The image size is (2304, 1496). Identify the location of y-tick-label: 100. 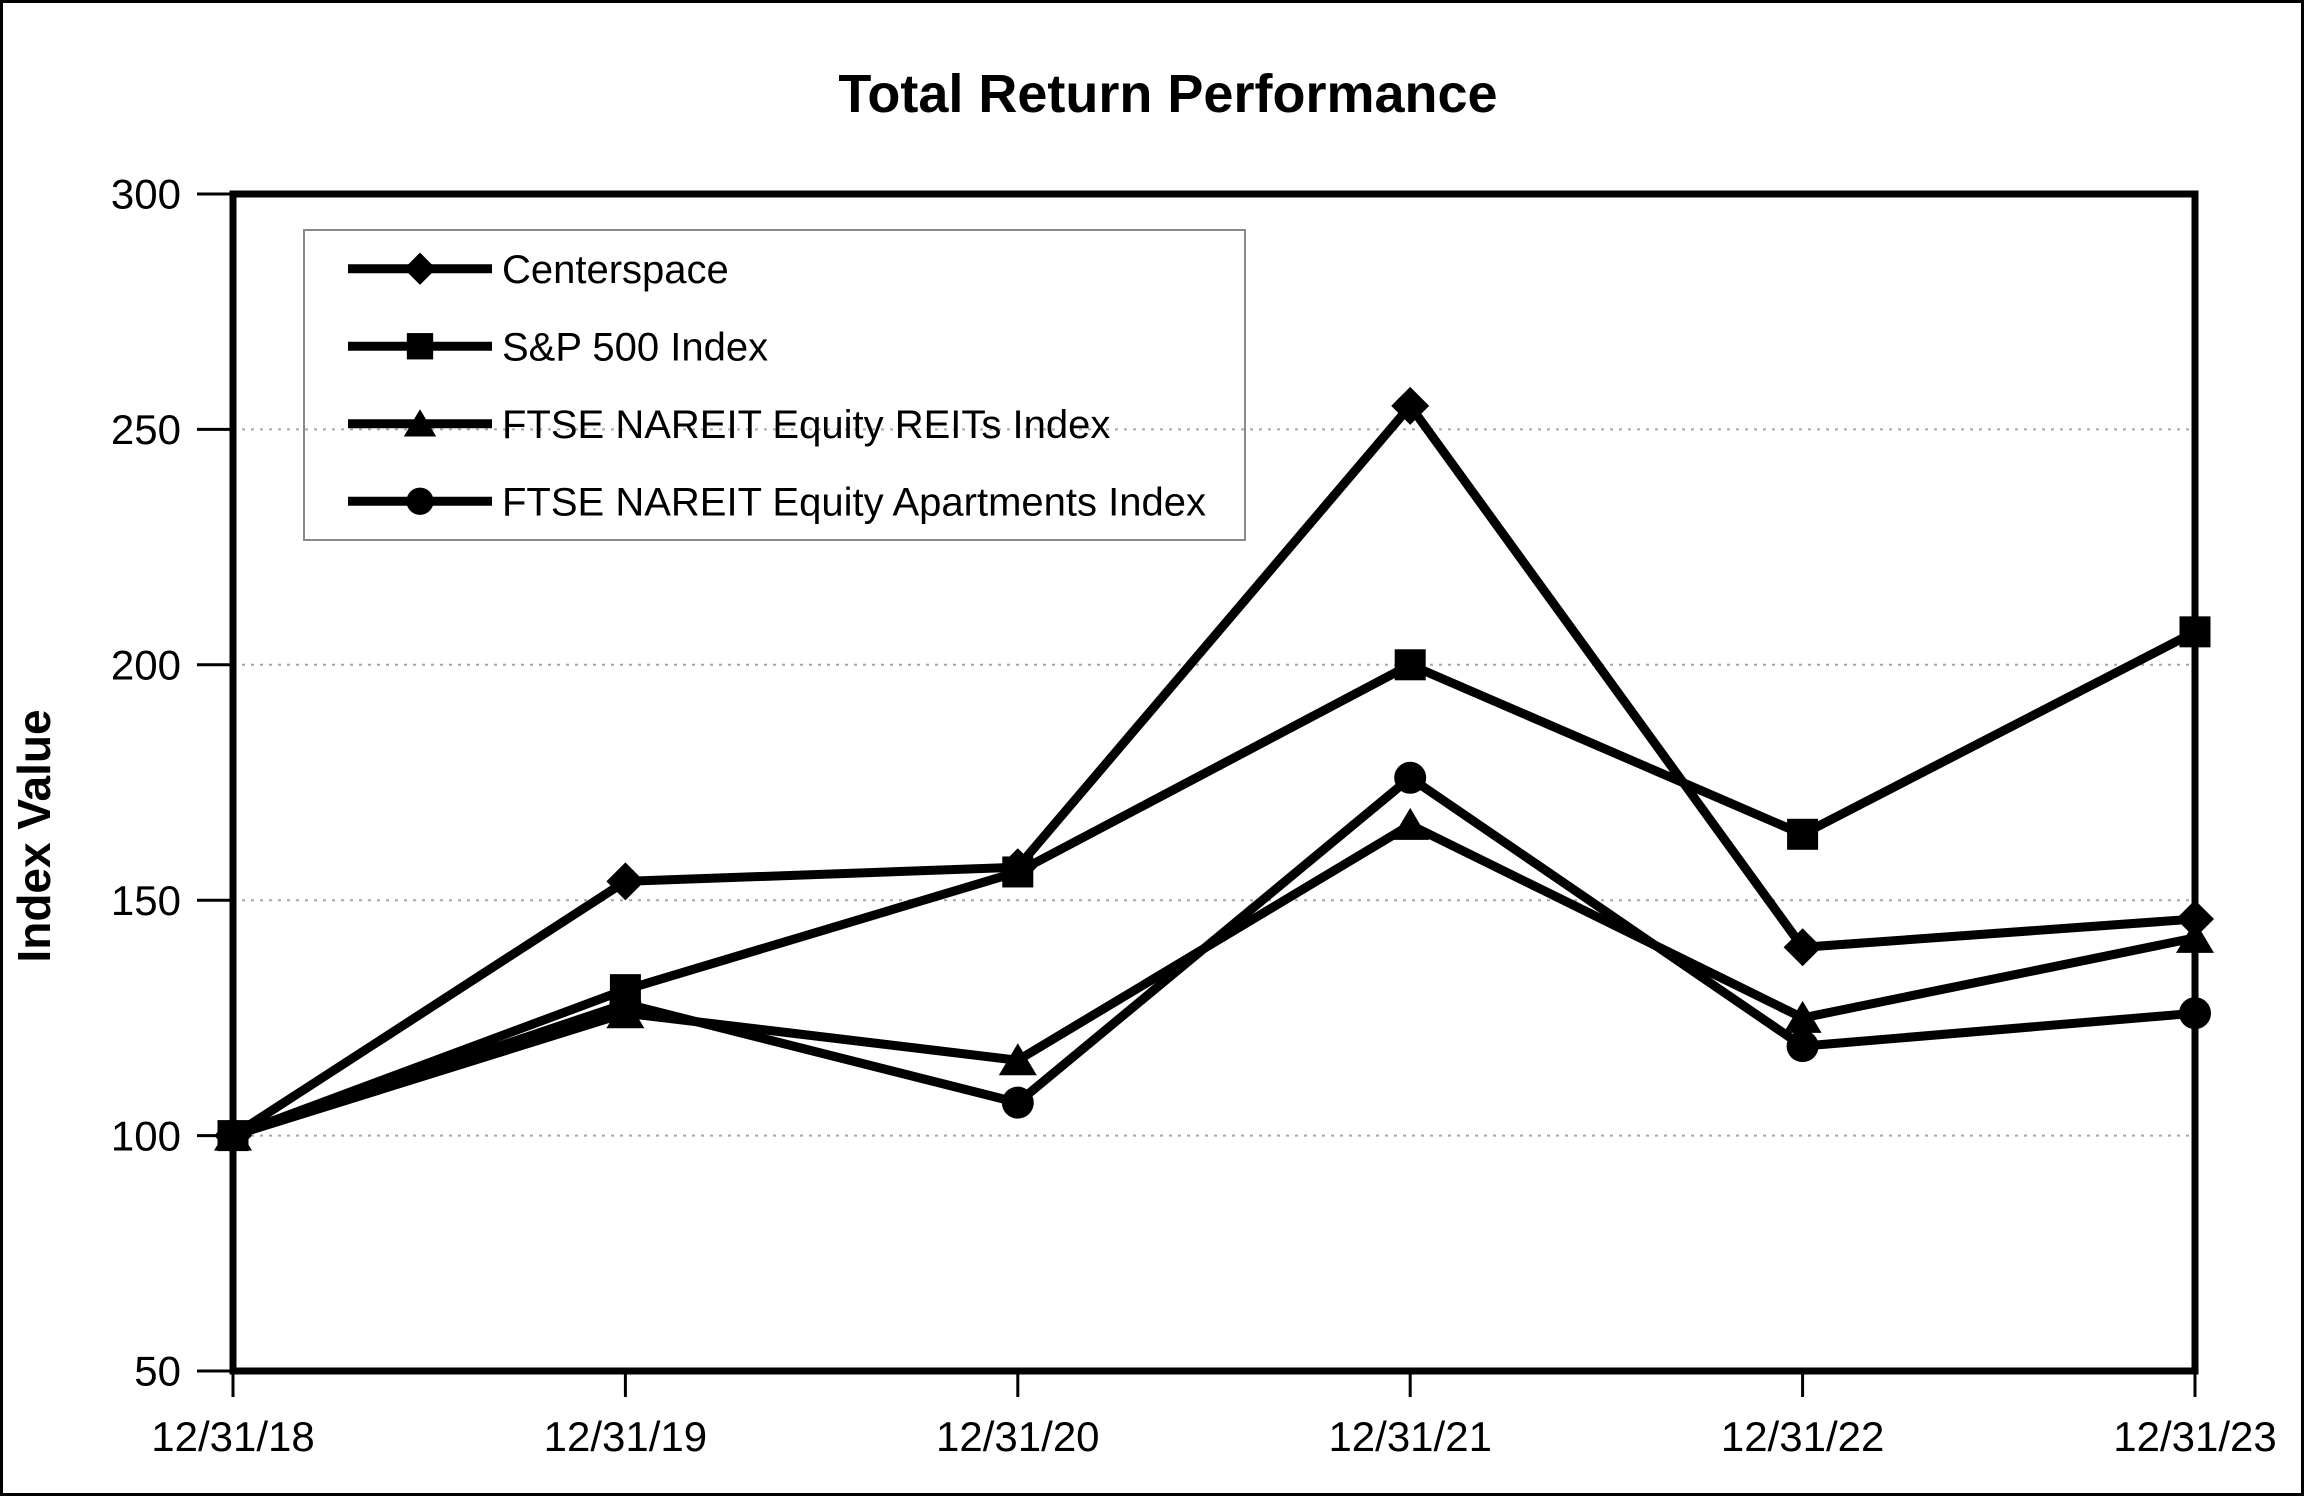
(146, 1135).